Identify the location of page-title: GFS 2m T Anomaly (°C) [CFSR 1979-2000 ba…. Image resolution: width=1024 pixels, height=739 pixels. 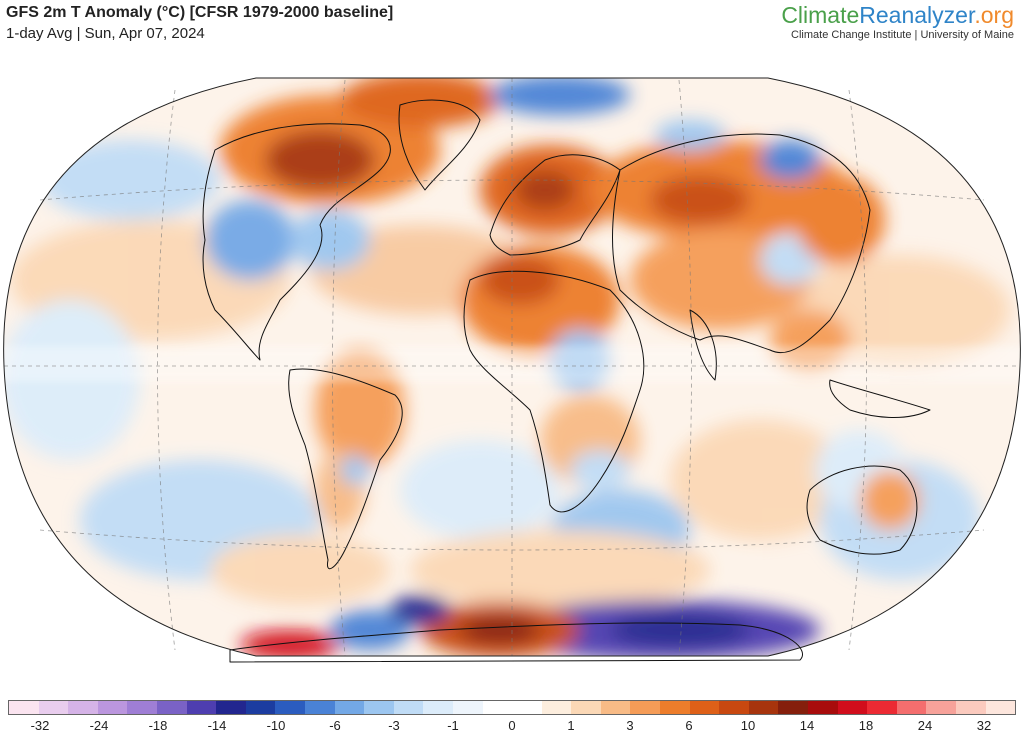
(200, 12).